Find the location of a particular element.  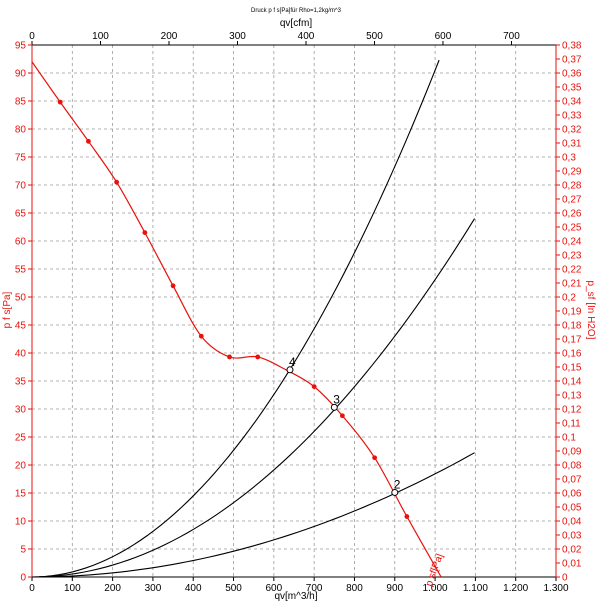

left-tick-label: 60 is located at coordinates (21, 242).